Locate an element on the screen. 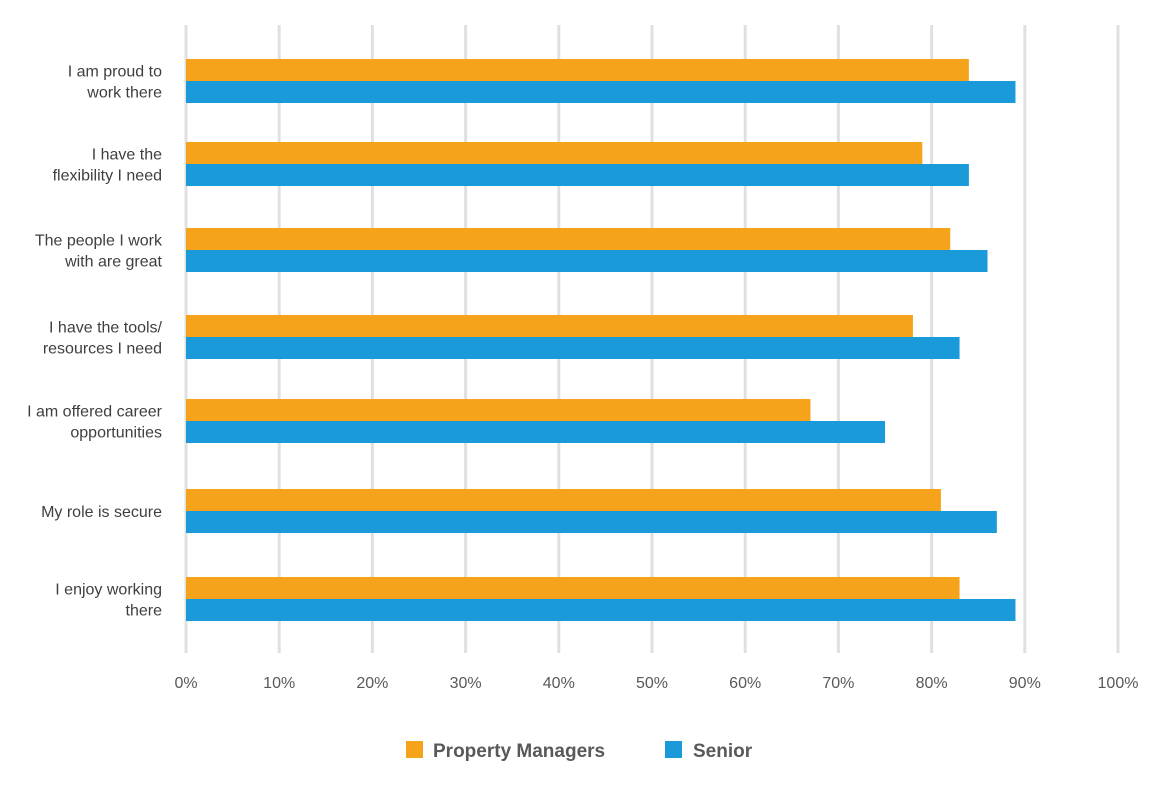 This screenshot has width=1162, height=793. x-tick-label: 0% is located at coordinates (185, 683).